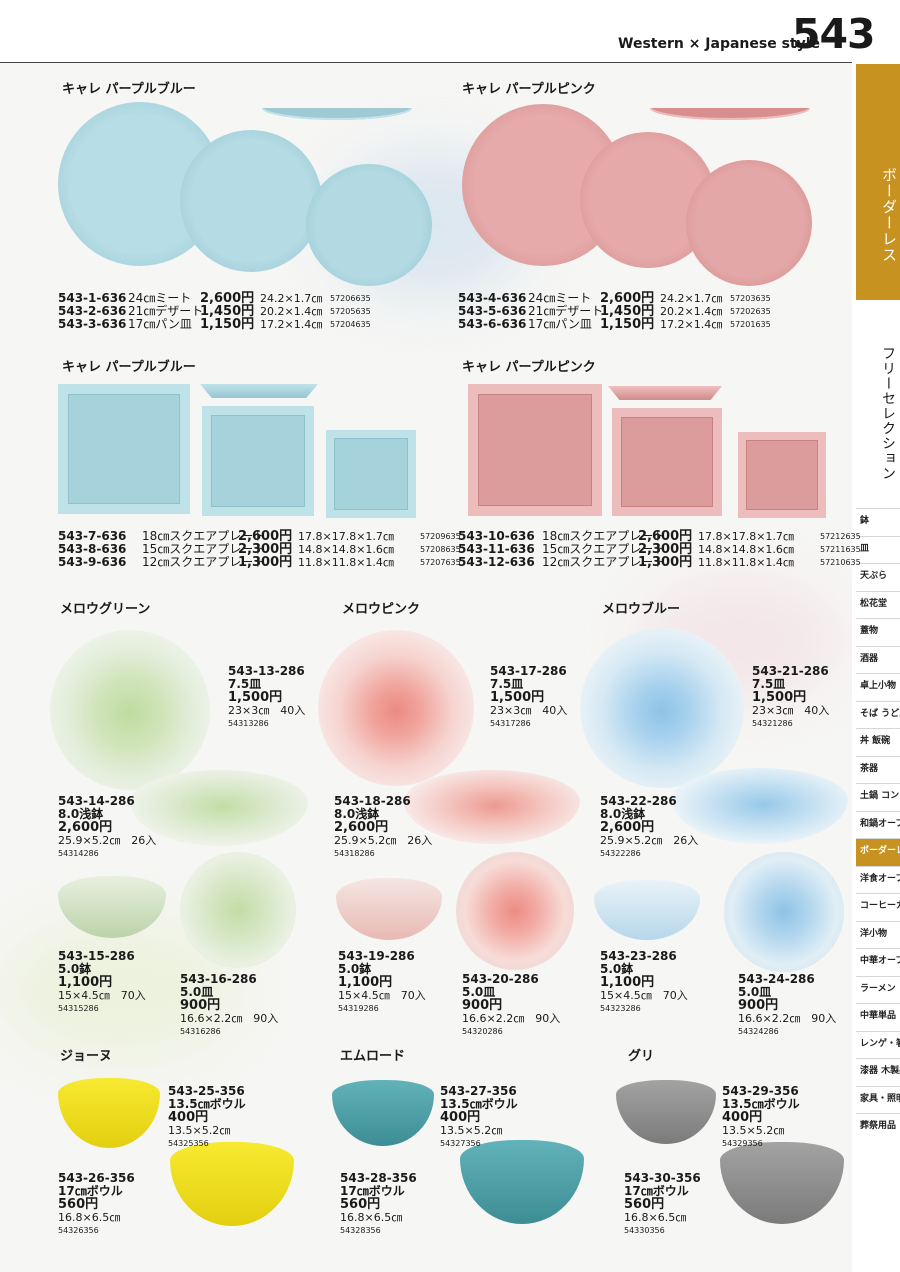  I want to click on sidebar-tab: レンゲ・箸 スプーン, so click(878, 1044).